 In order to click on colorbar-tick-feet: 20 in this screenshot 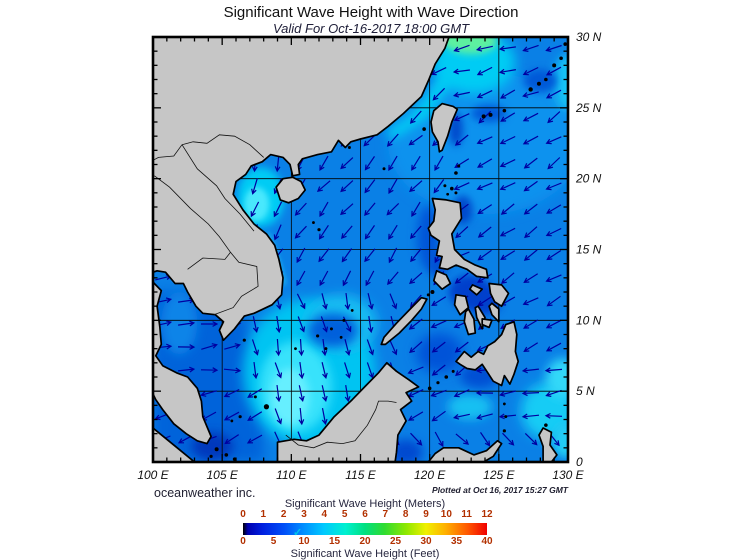, I will do `click(365, 541)`.